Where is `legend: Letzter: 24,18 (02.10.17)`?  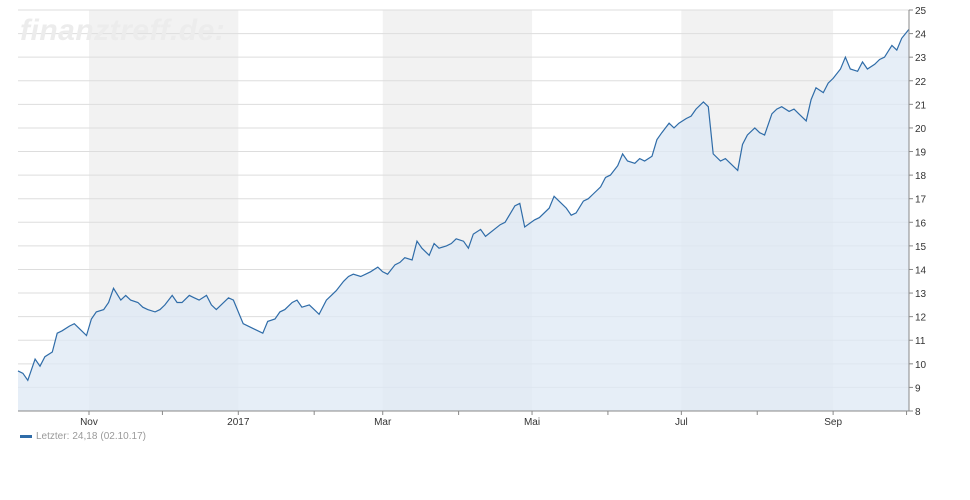 legend: Letzter: 24,18 (02.10.17) is located at coordinates (83, 436).